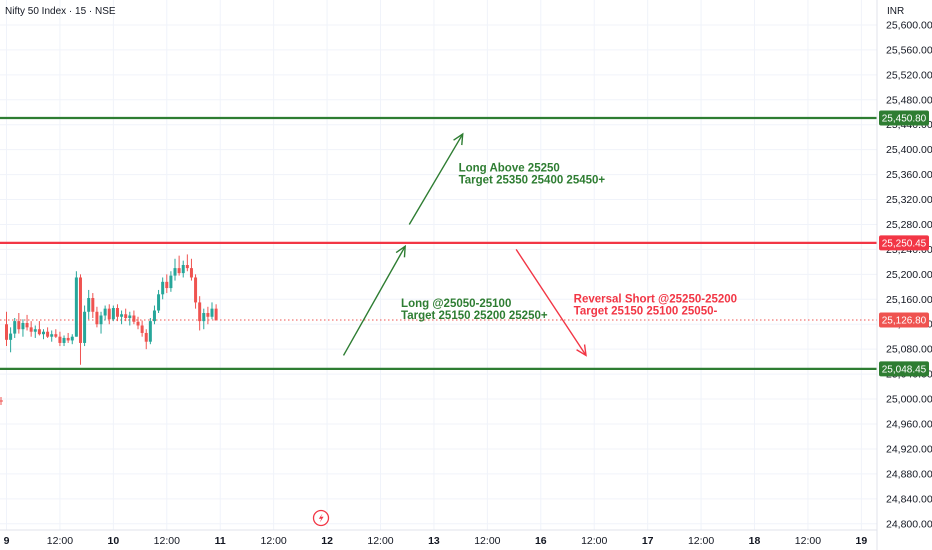 The width and height of the screenshot is (932, 550). Describe the element at coordinates (909, 200) in the screenshot. I see `y-tick-label: 25,320.00` at that location.